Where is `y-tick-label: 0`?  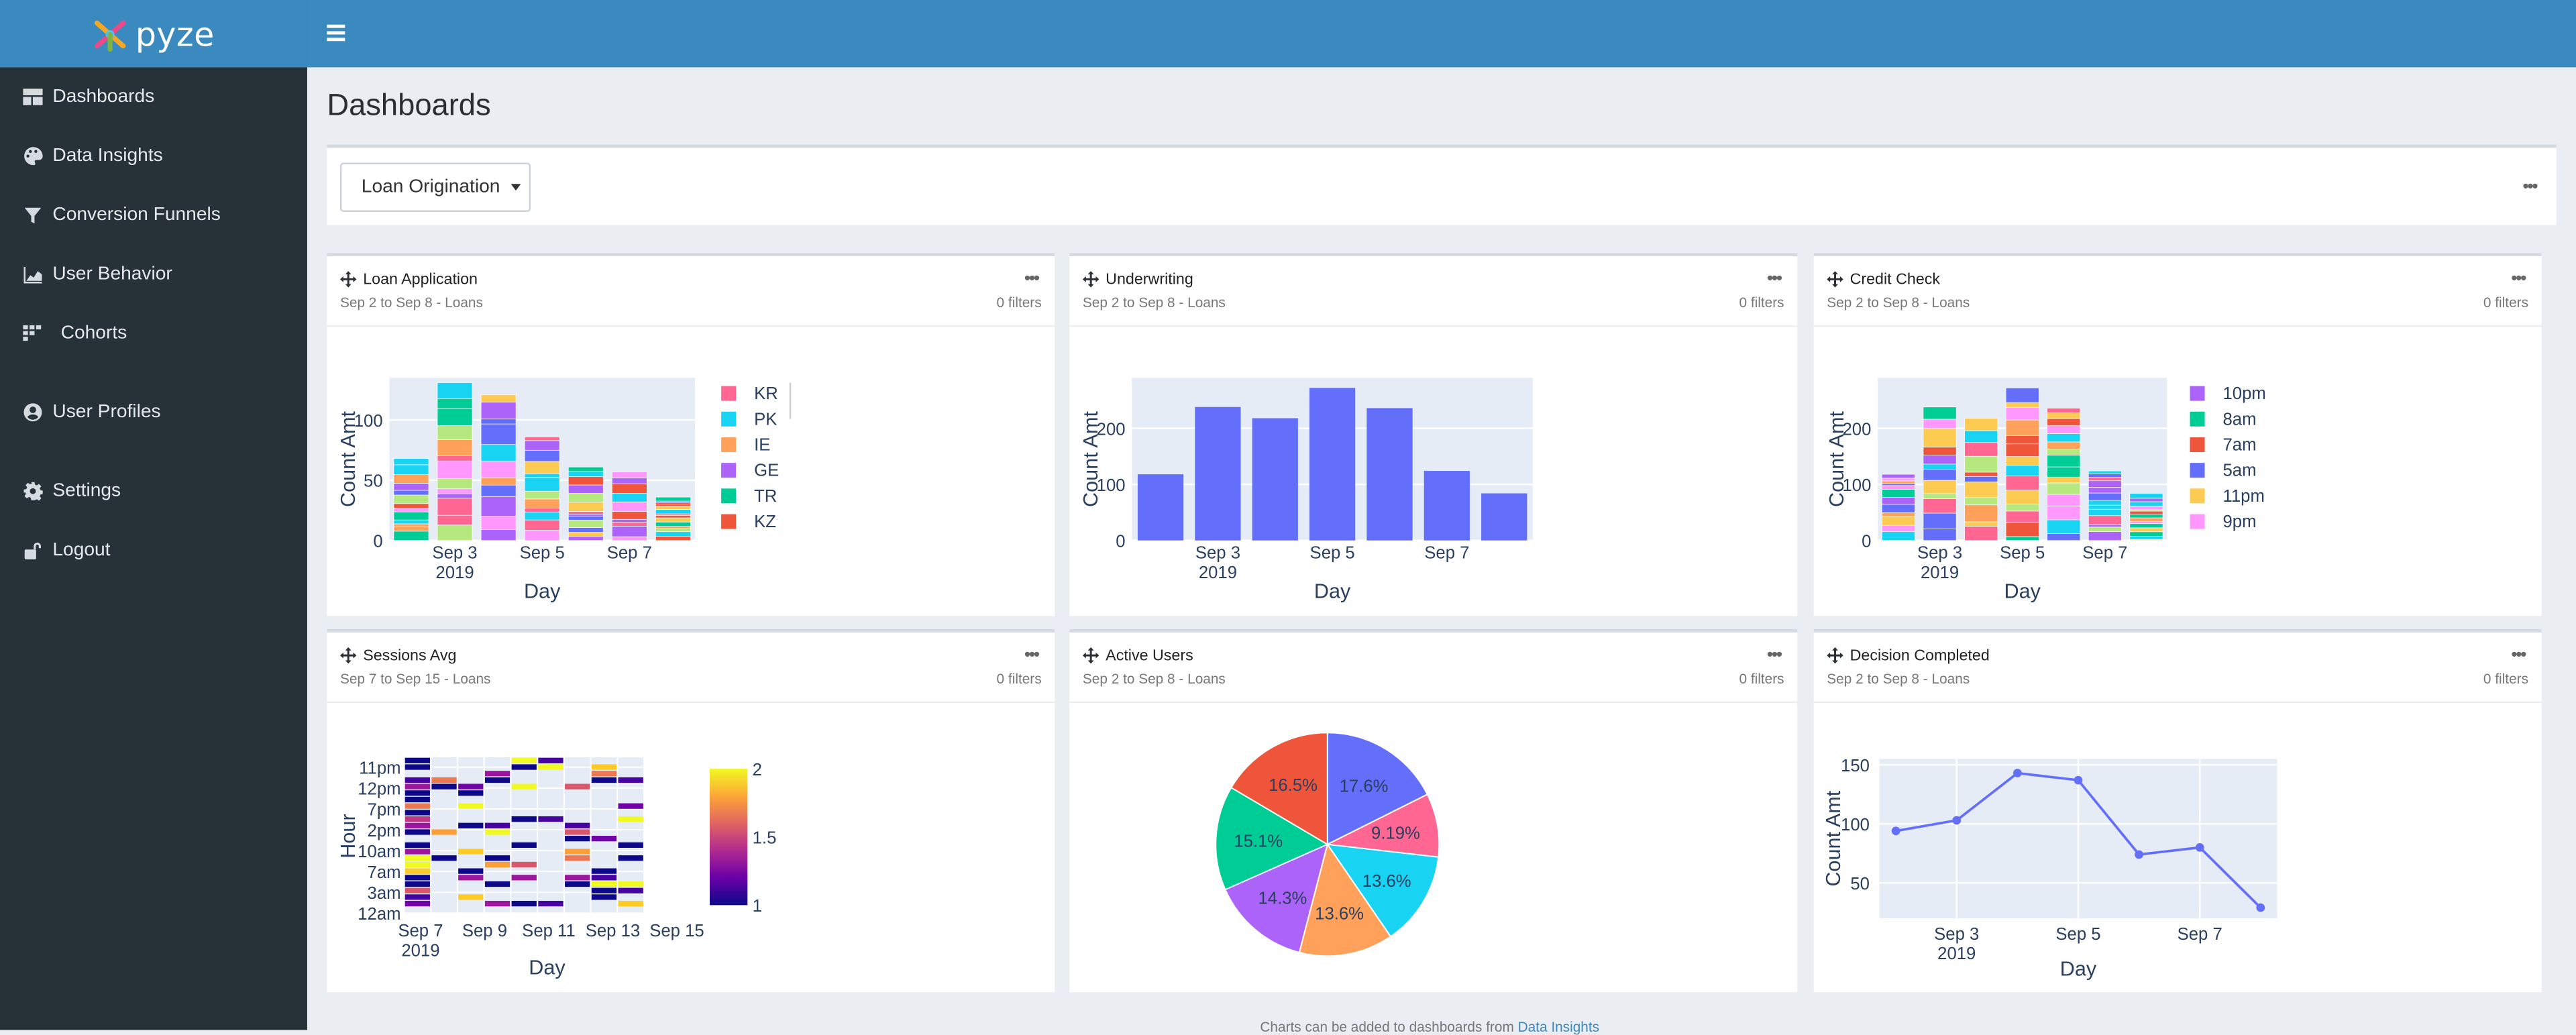
y-tick-label: 0 is located at coordinates (1866, 542).